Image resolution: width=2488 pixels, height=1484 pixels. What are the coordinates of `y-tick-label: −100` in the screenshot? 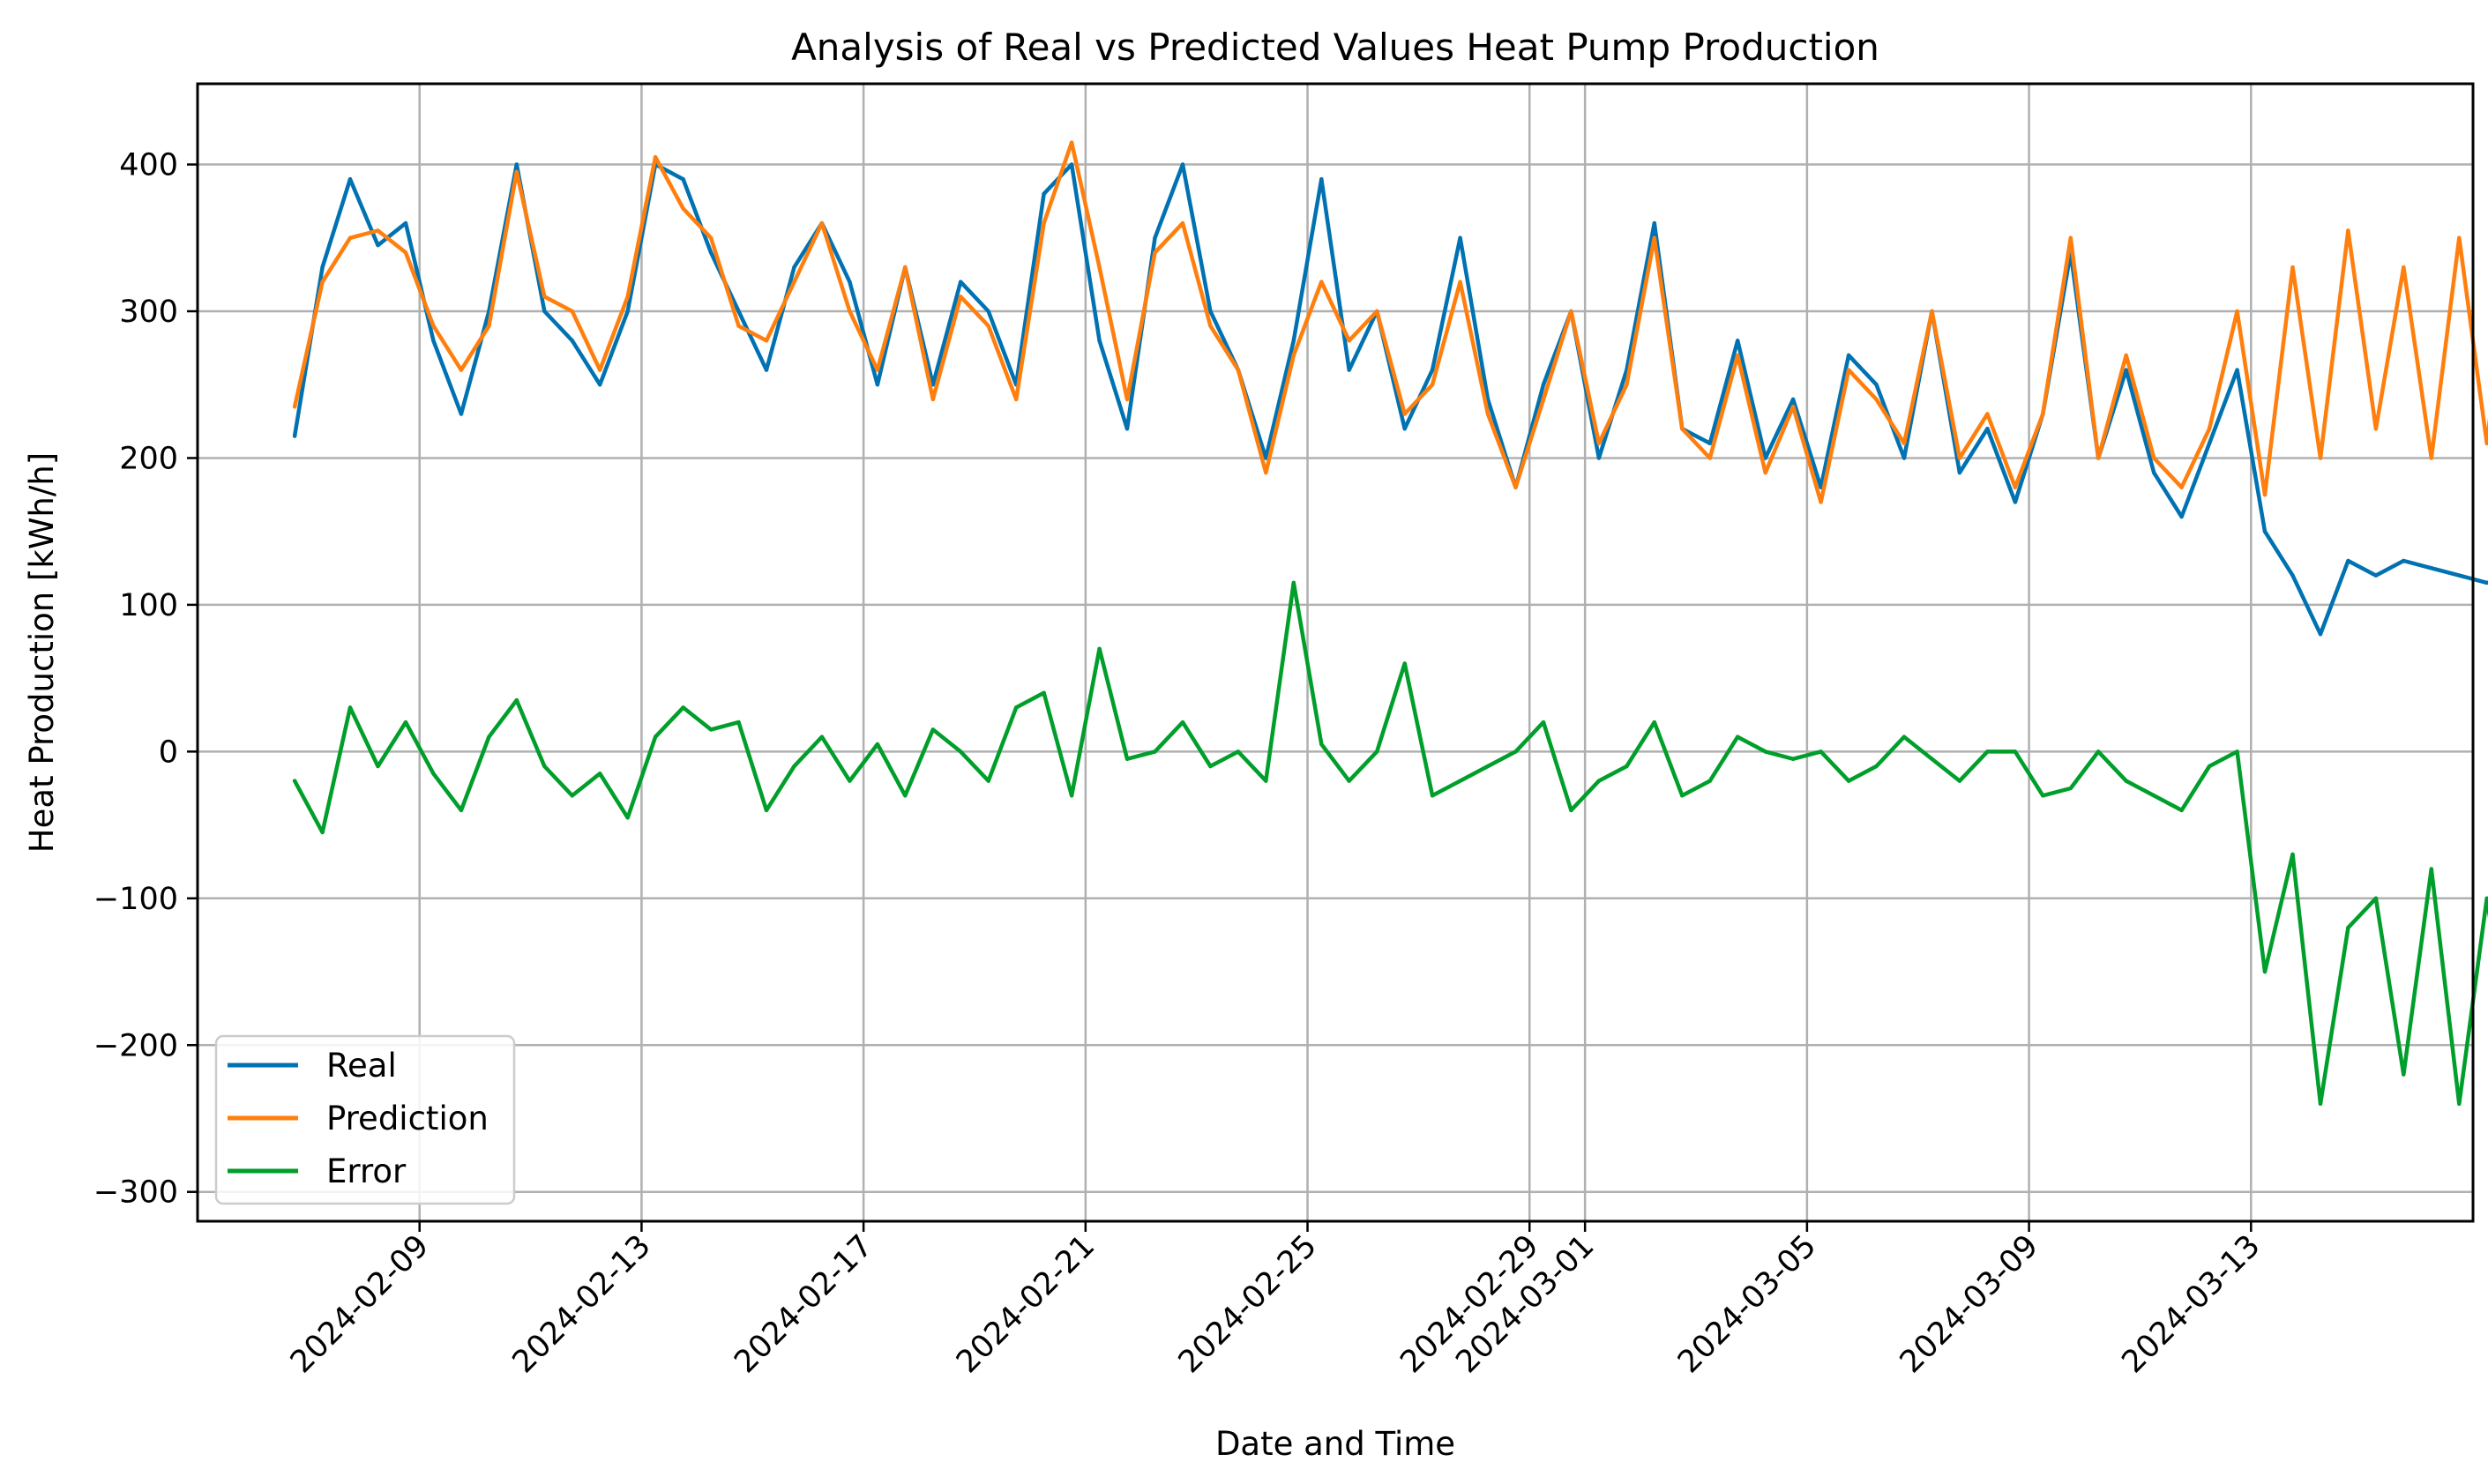 It's located at (135, 900).